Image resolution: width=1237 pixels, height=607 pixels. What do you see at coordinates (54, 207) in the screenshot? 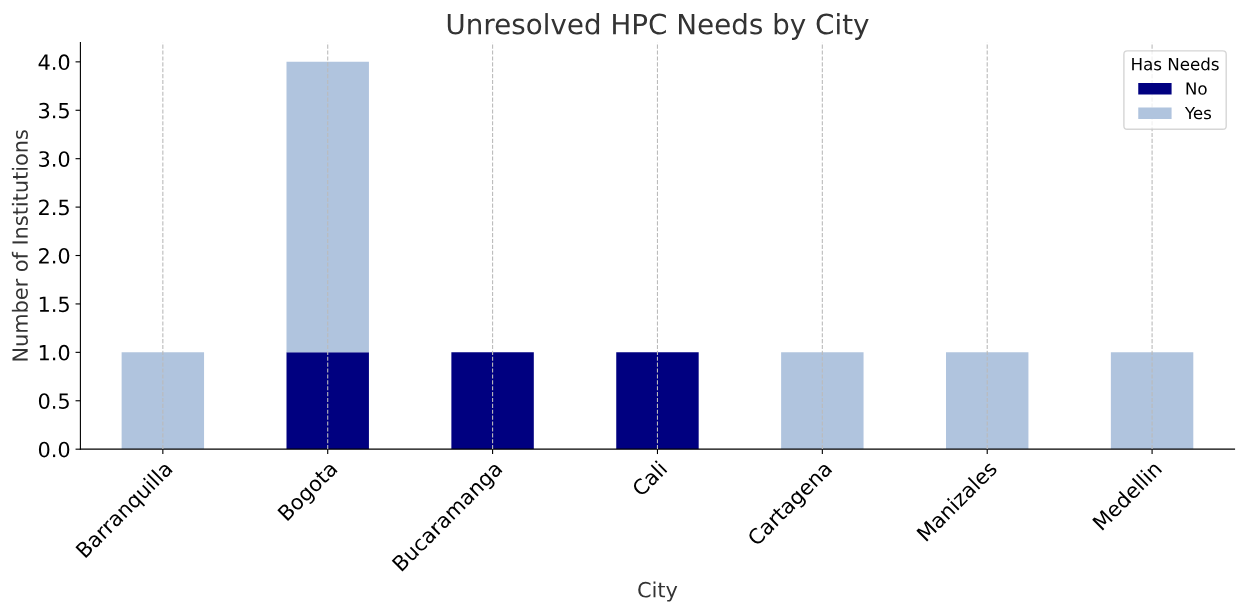
I see `y-tick-label: 2.5` at bounding box center [54, 207].